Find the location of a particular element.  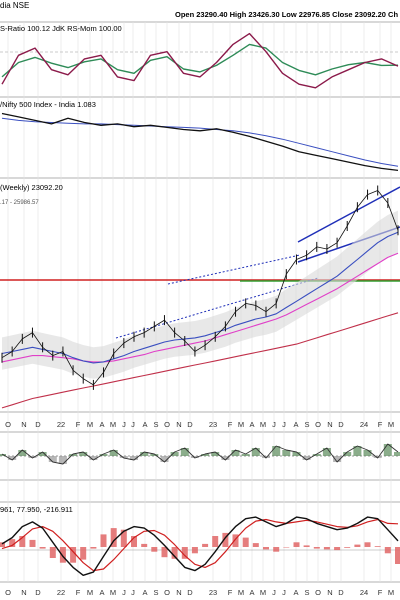

rs-ratio-line is located at coordinates (200, 60).